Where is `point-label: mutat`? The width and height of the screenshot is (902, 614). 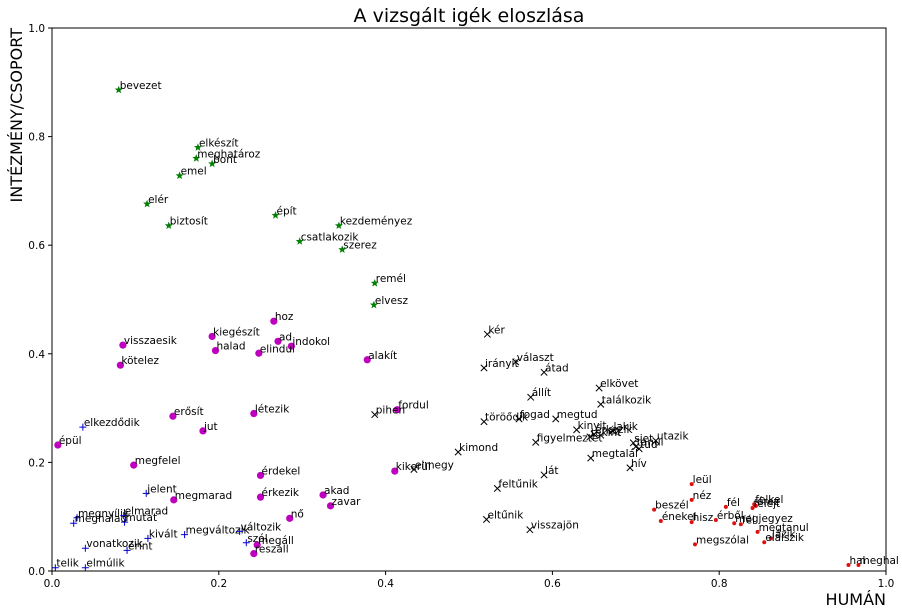 point-label: mutat is located at coordinates (142, 518).